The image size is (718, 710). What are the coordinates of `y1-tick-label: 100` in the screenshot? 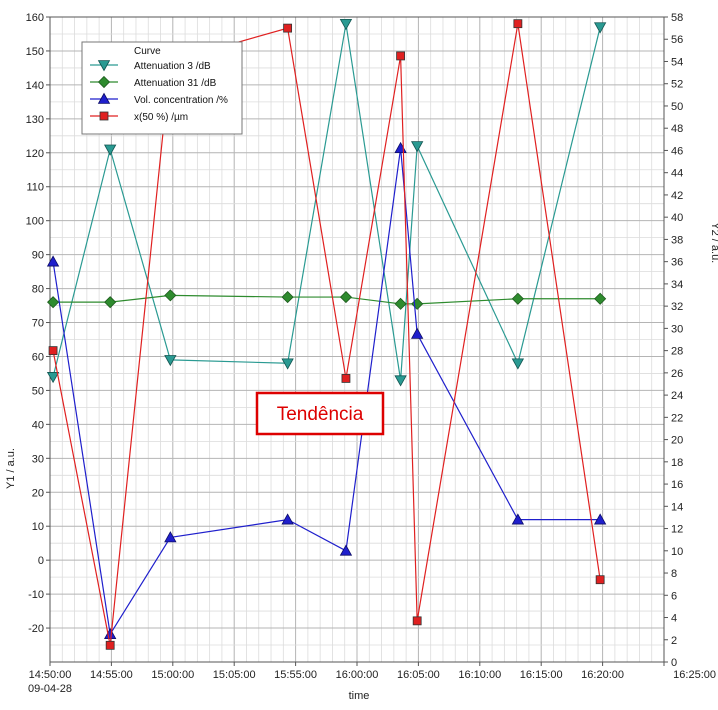 It's located at (35, 222).